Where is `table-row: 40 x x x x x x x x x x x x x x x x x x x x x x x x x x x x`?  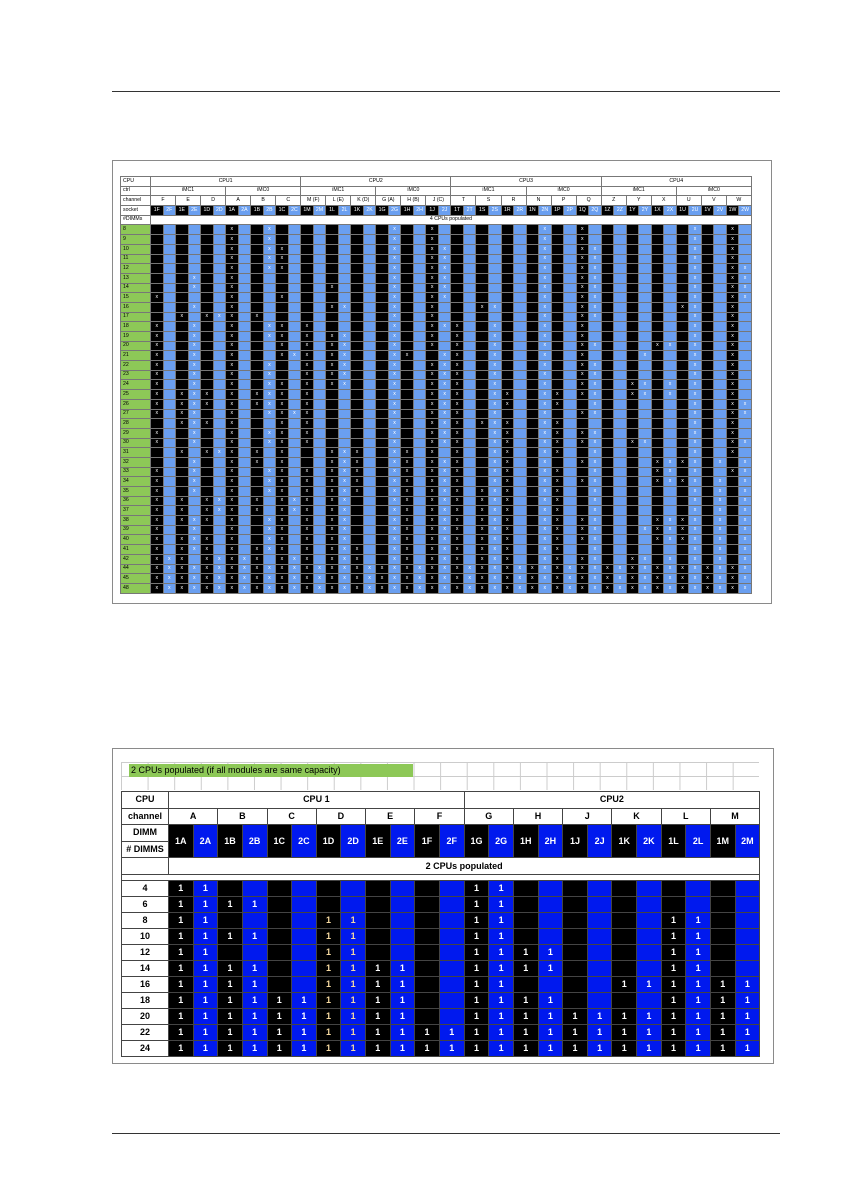 table-row: 40 x x x x x x x x x x x x x x x x x x x x x x x x x x x x is located at coordinates (436, 540).